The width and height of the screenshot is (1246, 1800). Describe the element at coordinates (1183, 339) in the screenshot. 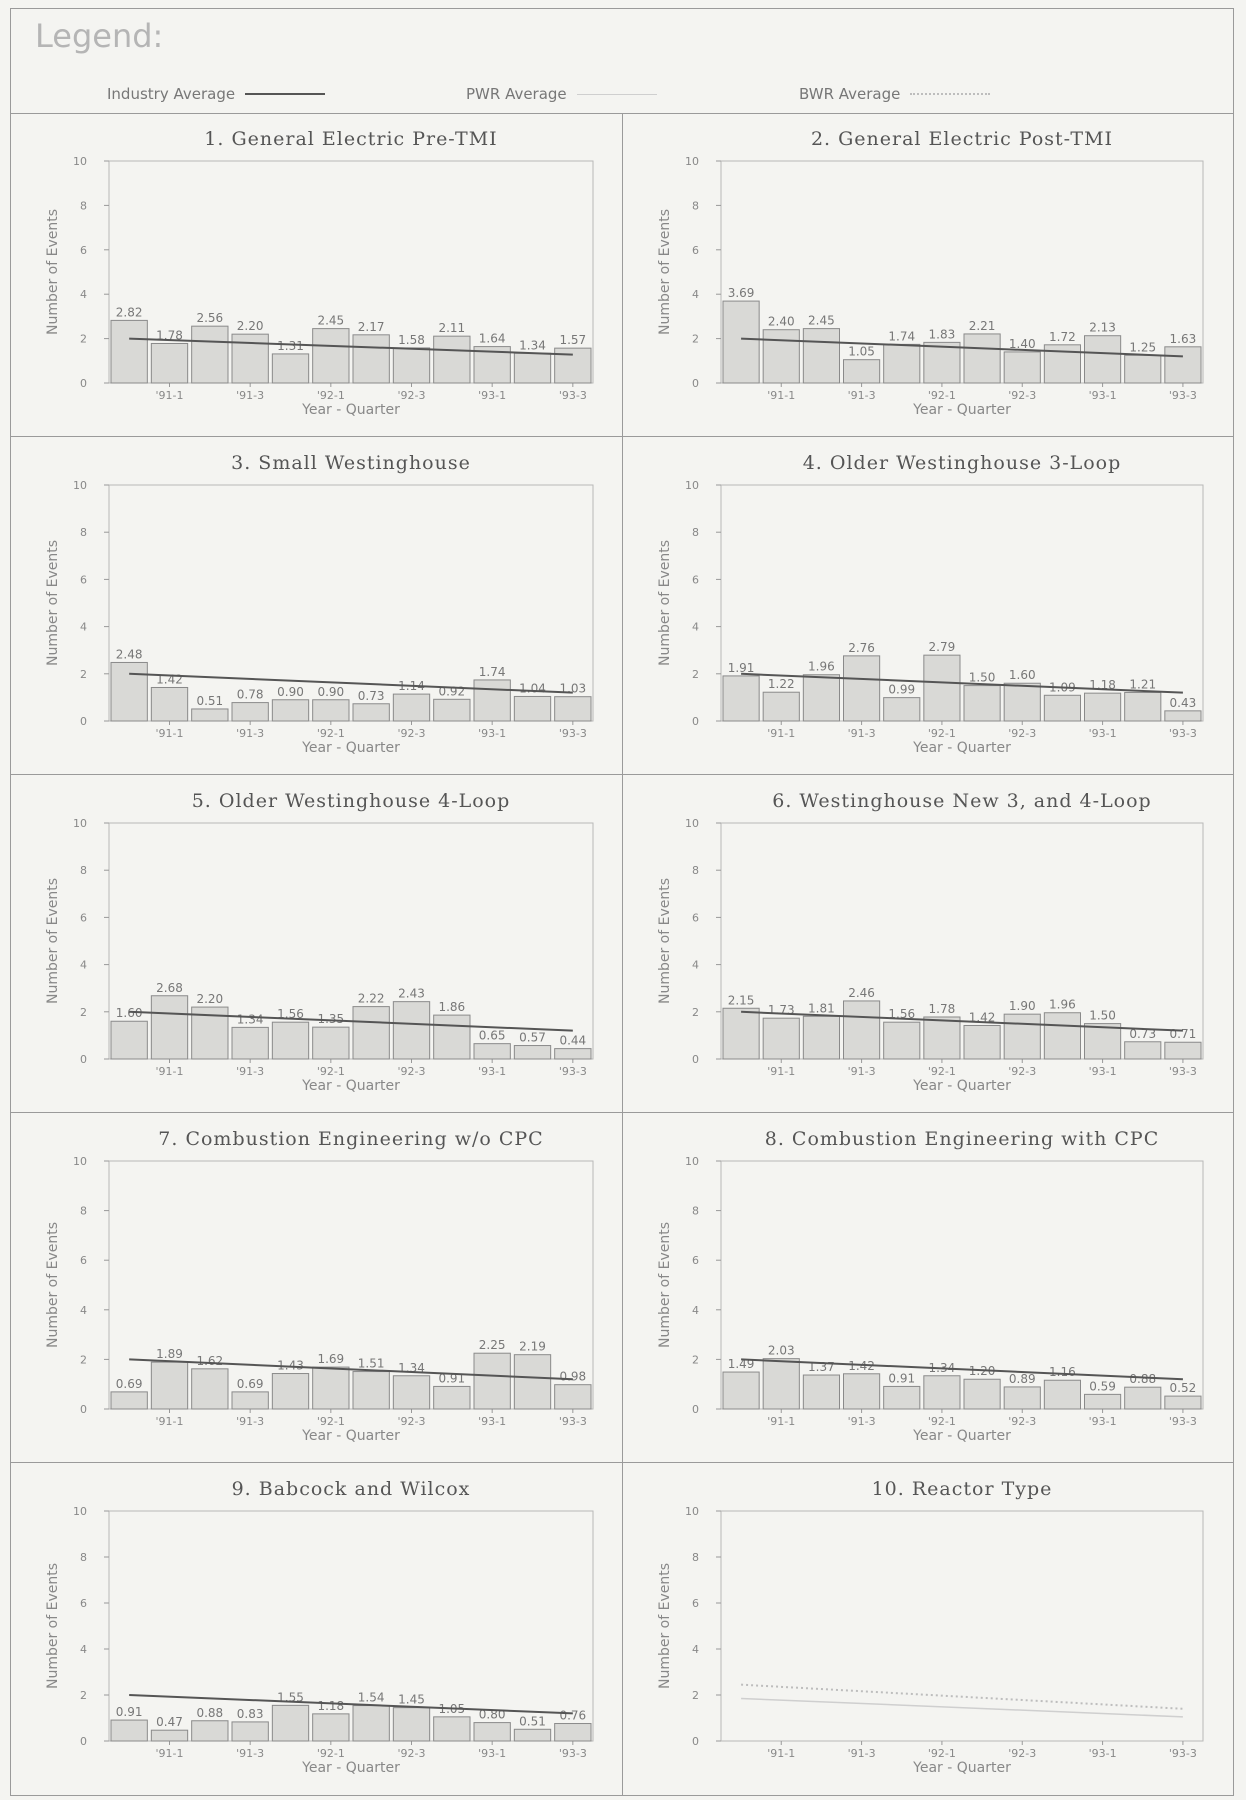

I see `bar-data-label: 1.63` at that location.